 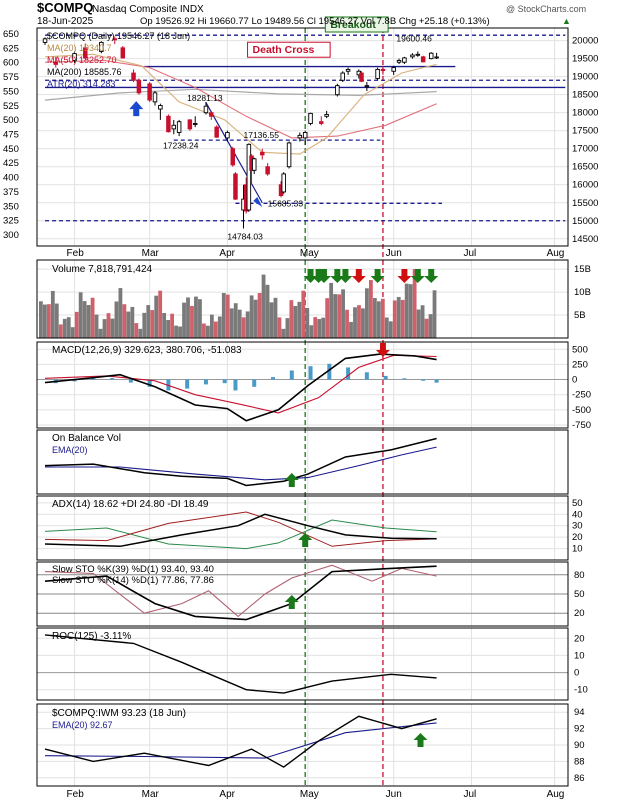 What do you see at coordinates (353, 25) in the screenshot?
I see `callout-label: Breakout` at bounding box center [353, 25].